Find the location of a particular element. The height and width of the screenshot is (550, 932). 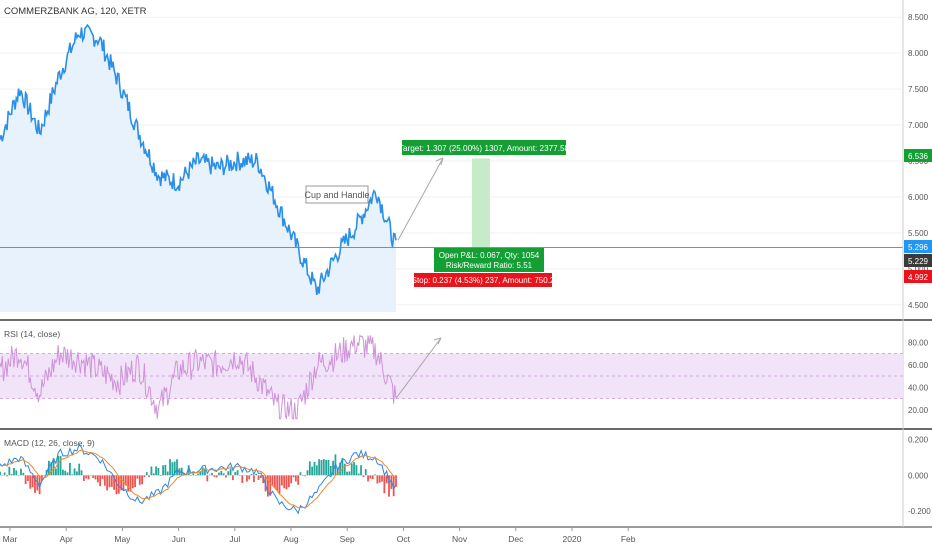

macd-tick-label: 0.200 is located at coordinates (918, 440).